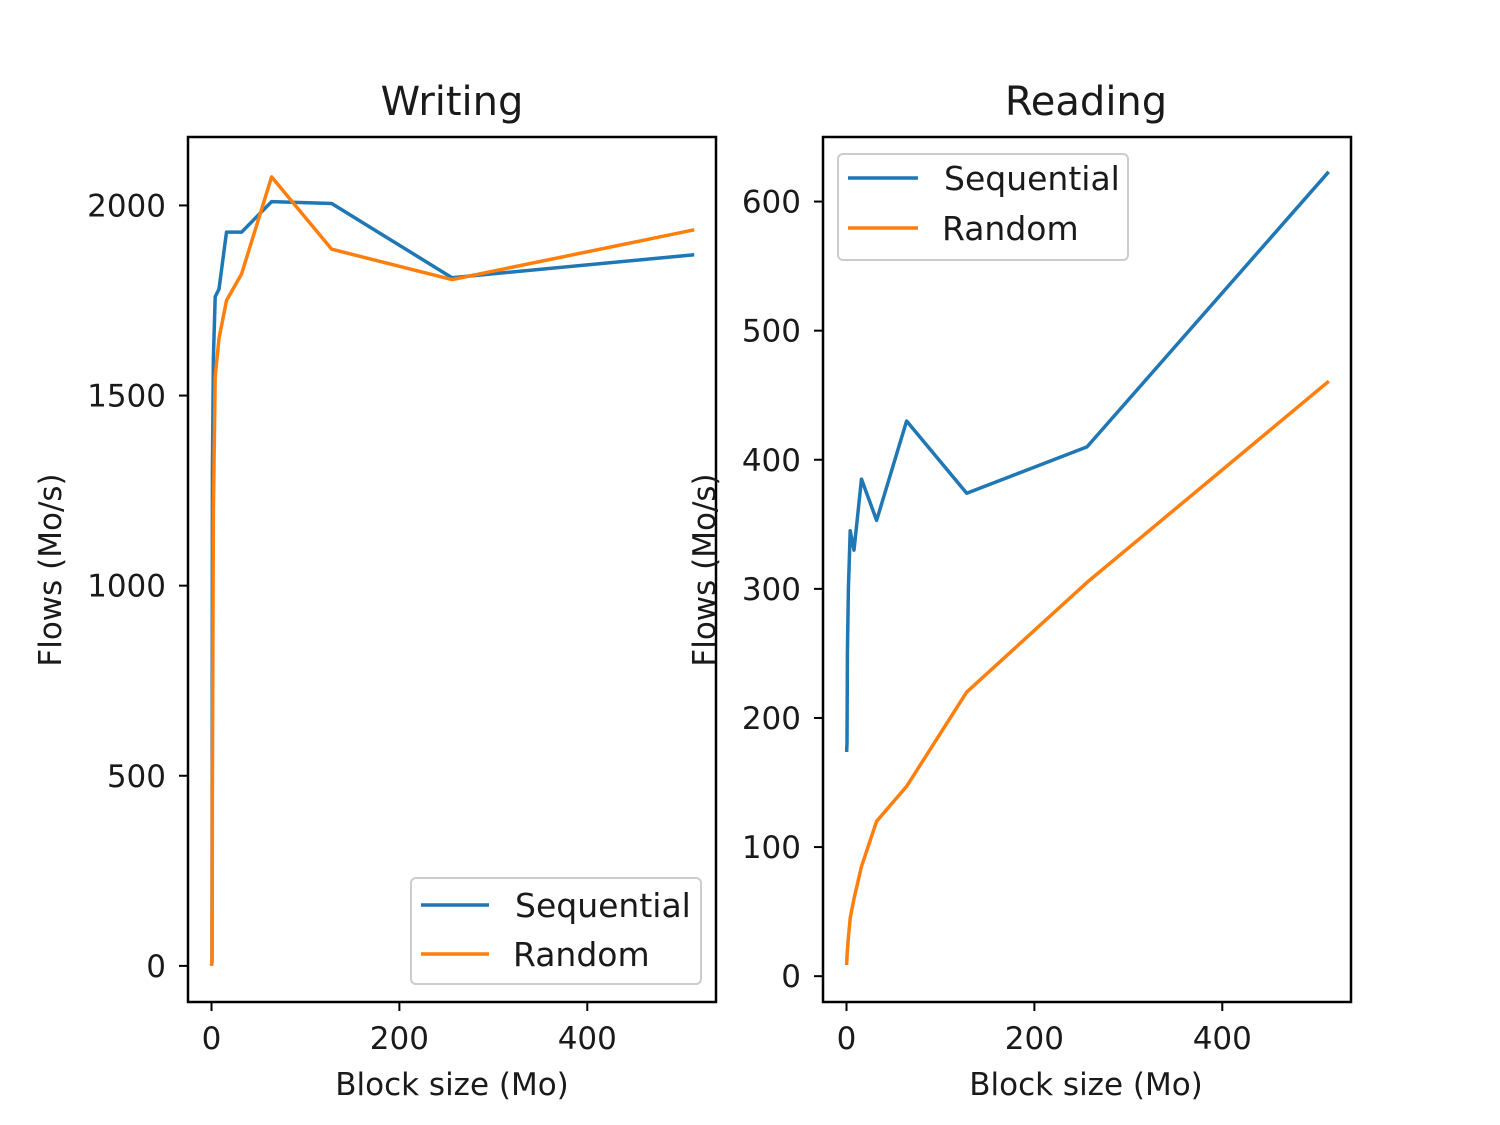 The width and height of the screenshot is (1500, 1125). I want to click on reading-legend: Sequential Random, so click(983, 207).